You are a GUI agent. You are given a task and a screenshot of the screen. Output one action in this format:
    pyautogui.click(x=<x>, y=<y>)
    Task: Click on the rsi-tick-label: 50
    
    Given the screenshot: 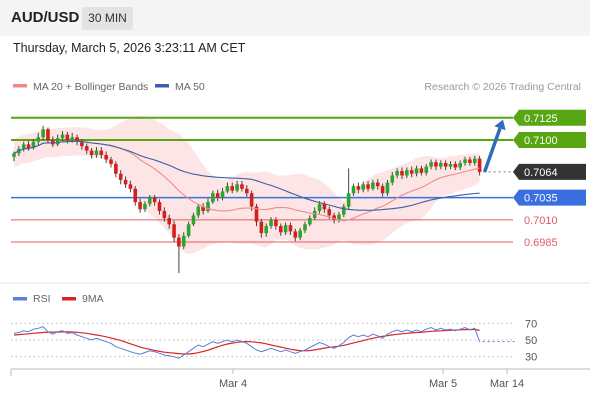 What is the action you would take?
    pyautogui.click(x=531, y=341)
    